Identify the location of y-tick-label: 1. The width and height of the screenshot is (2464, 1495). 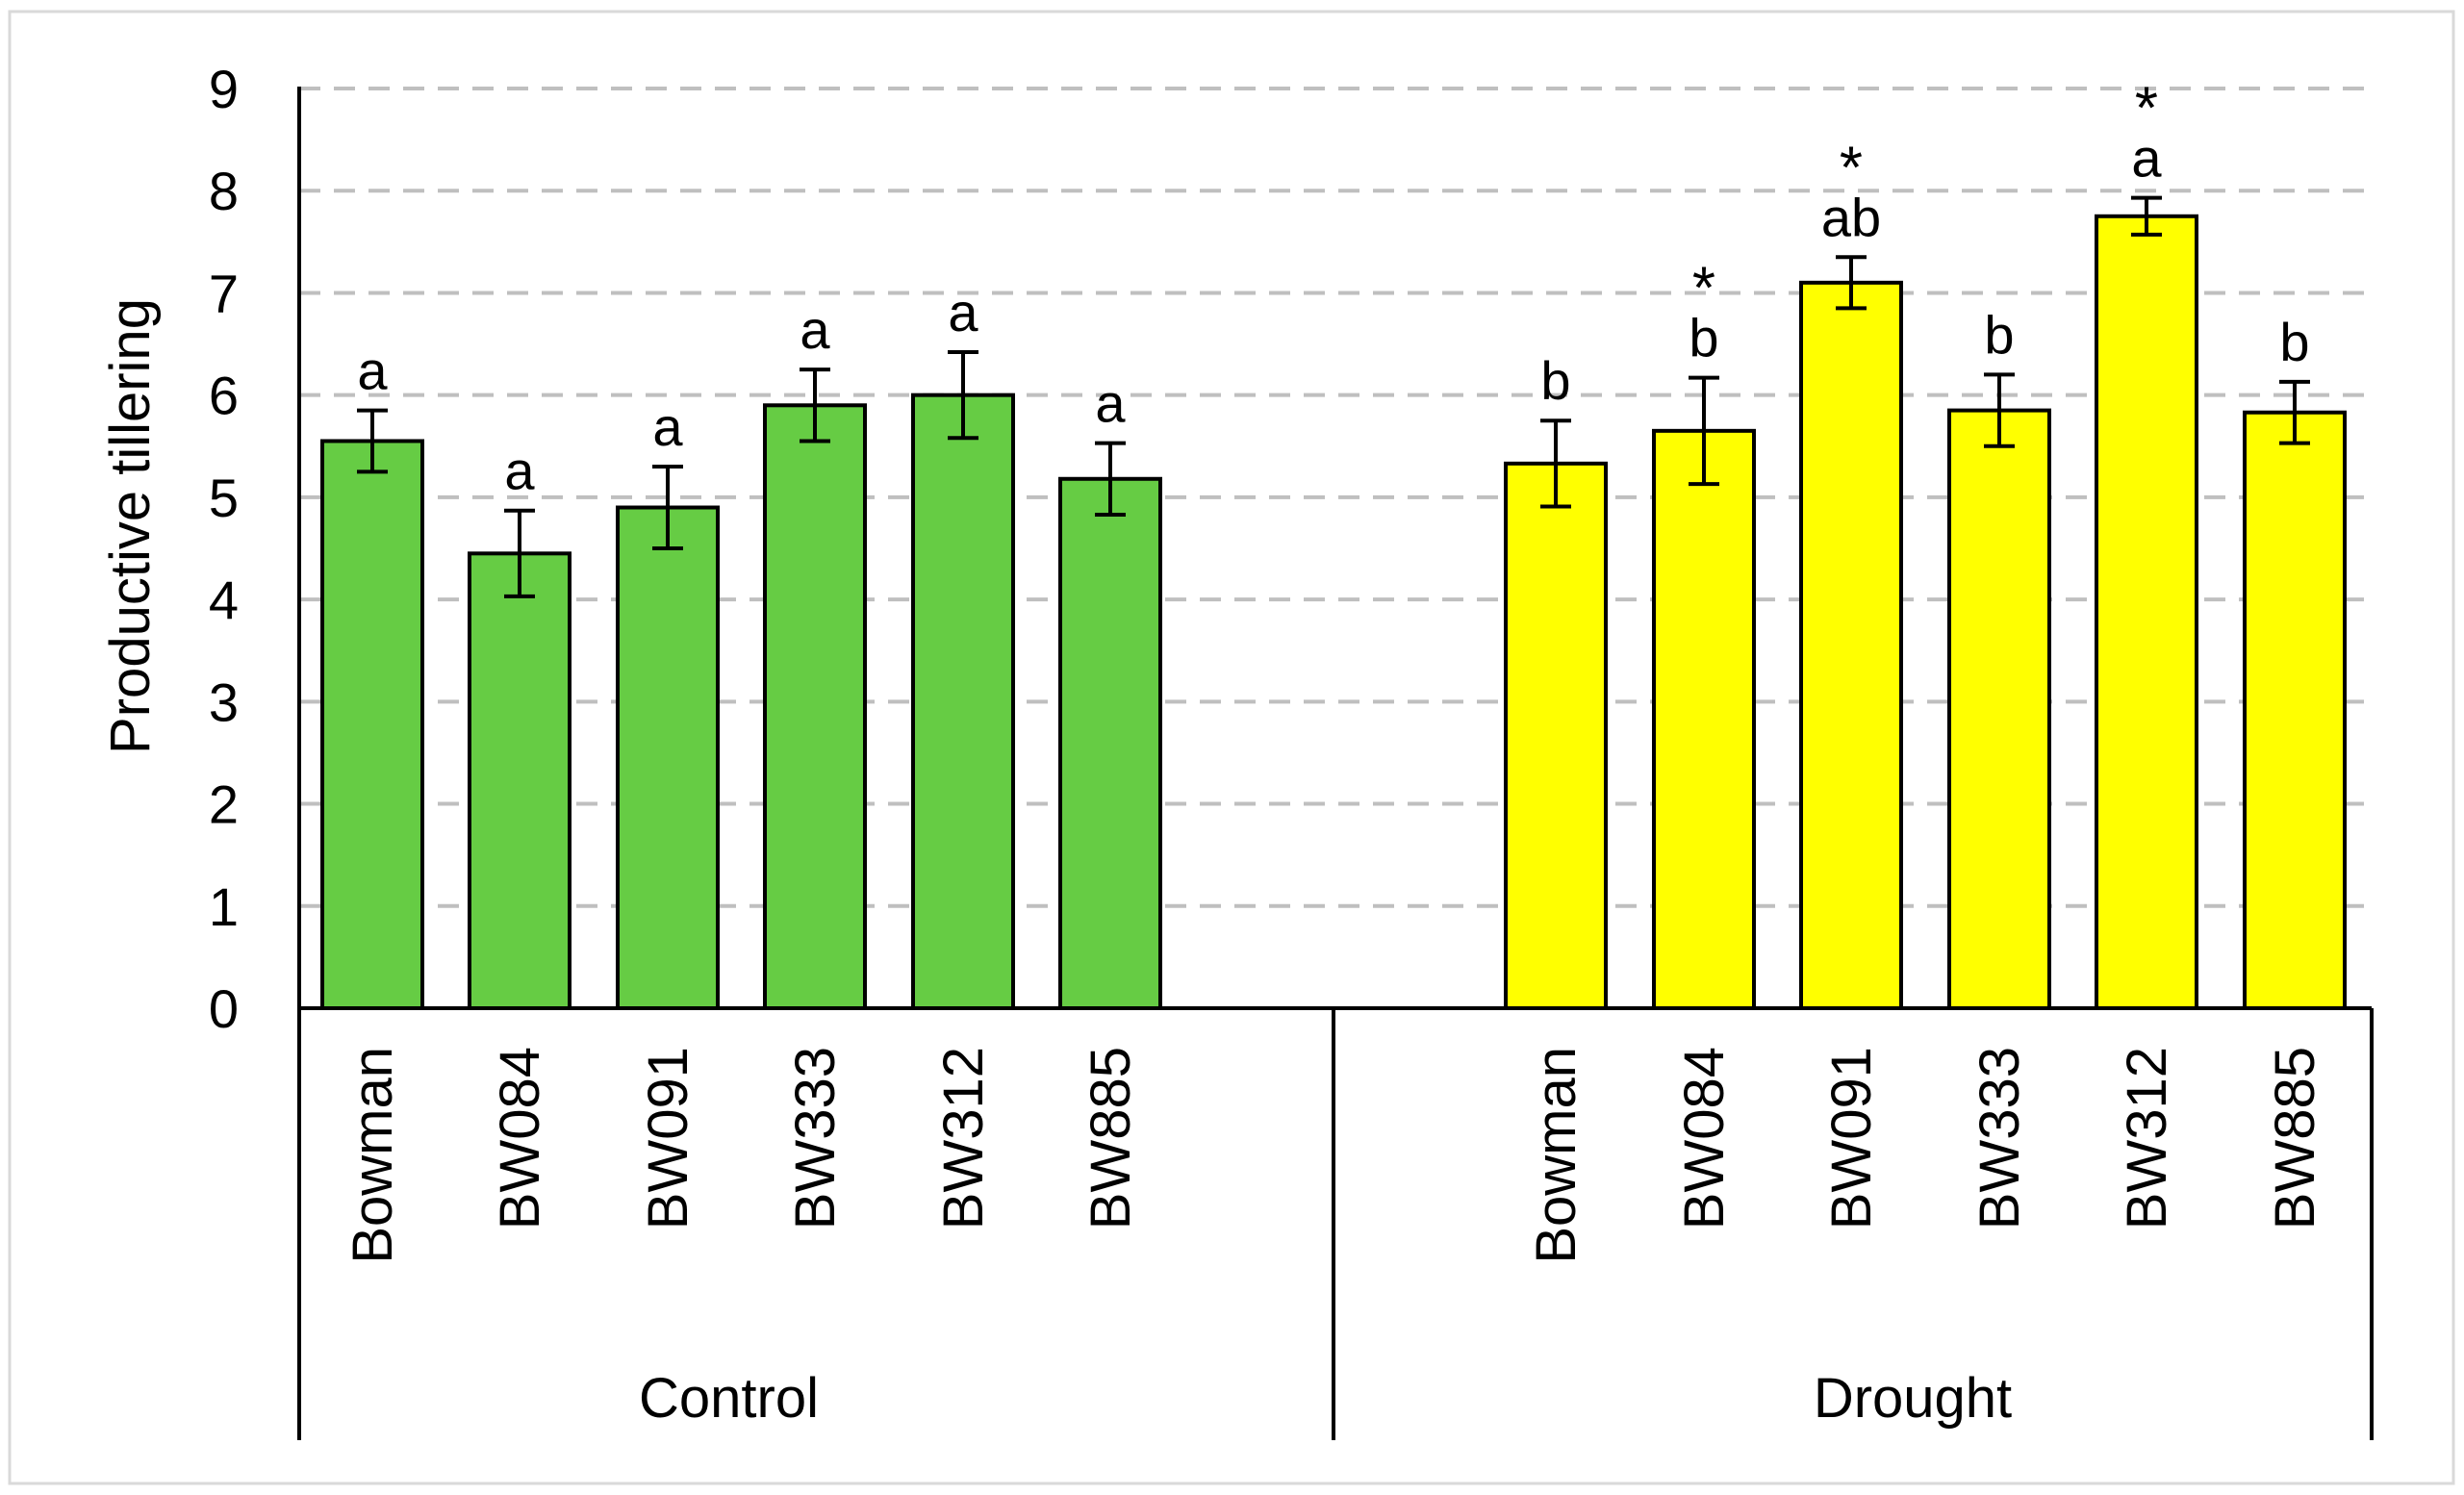
(224, 907).